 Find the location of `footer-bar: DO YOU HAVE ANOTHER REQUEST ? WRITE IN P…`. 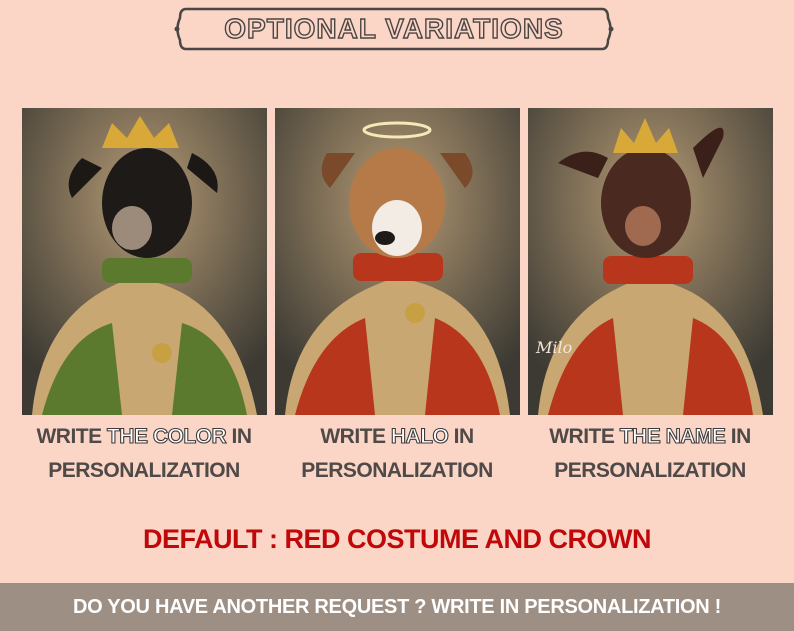

footer-bar: DO YOU HAVE ANOTHER REQUEST ? WRITE IN P… is located at coordinates (397, 607).